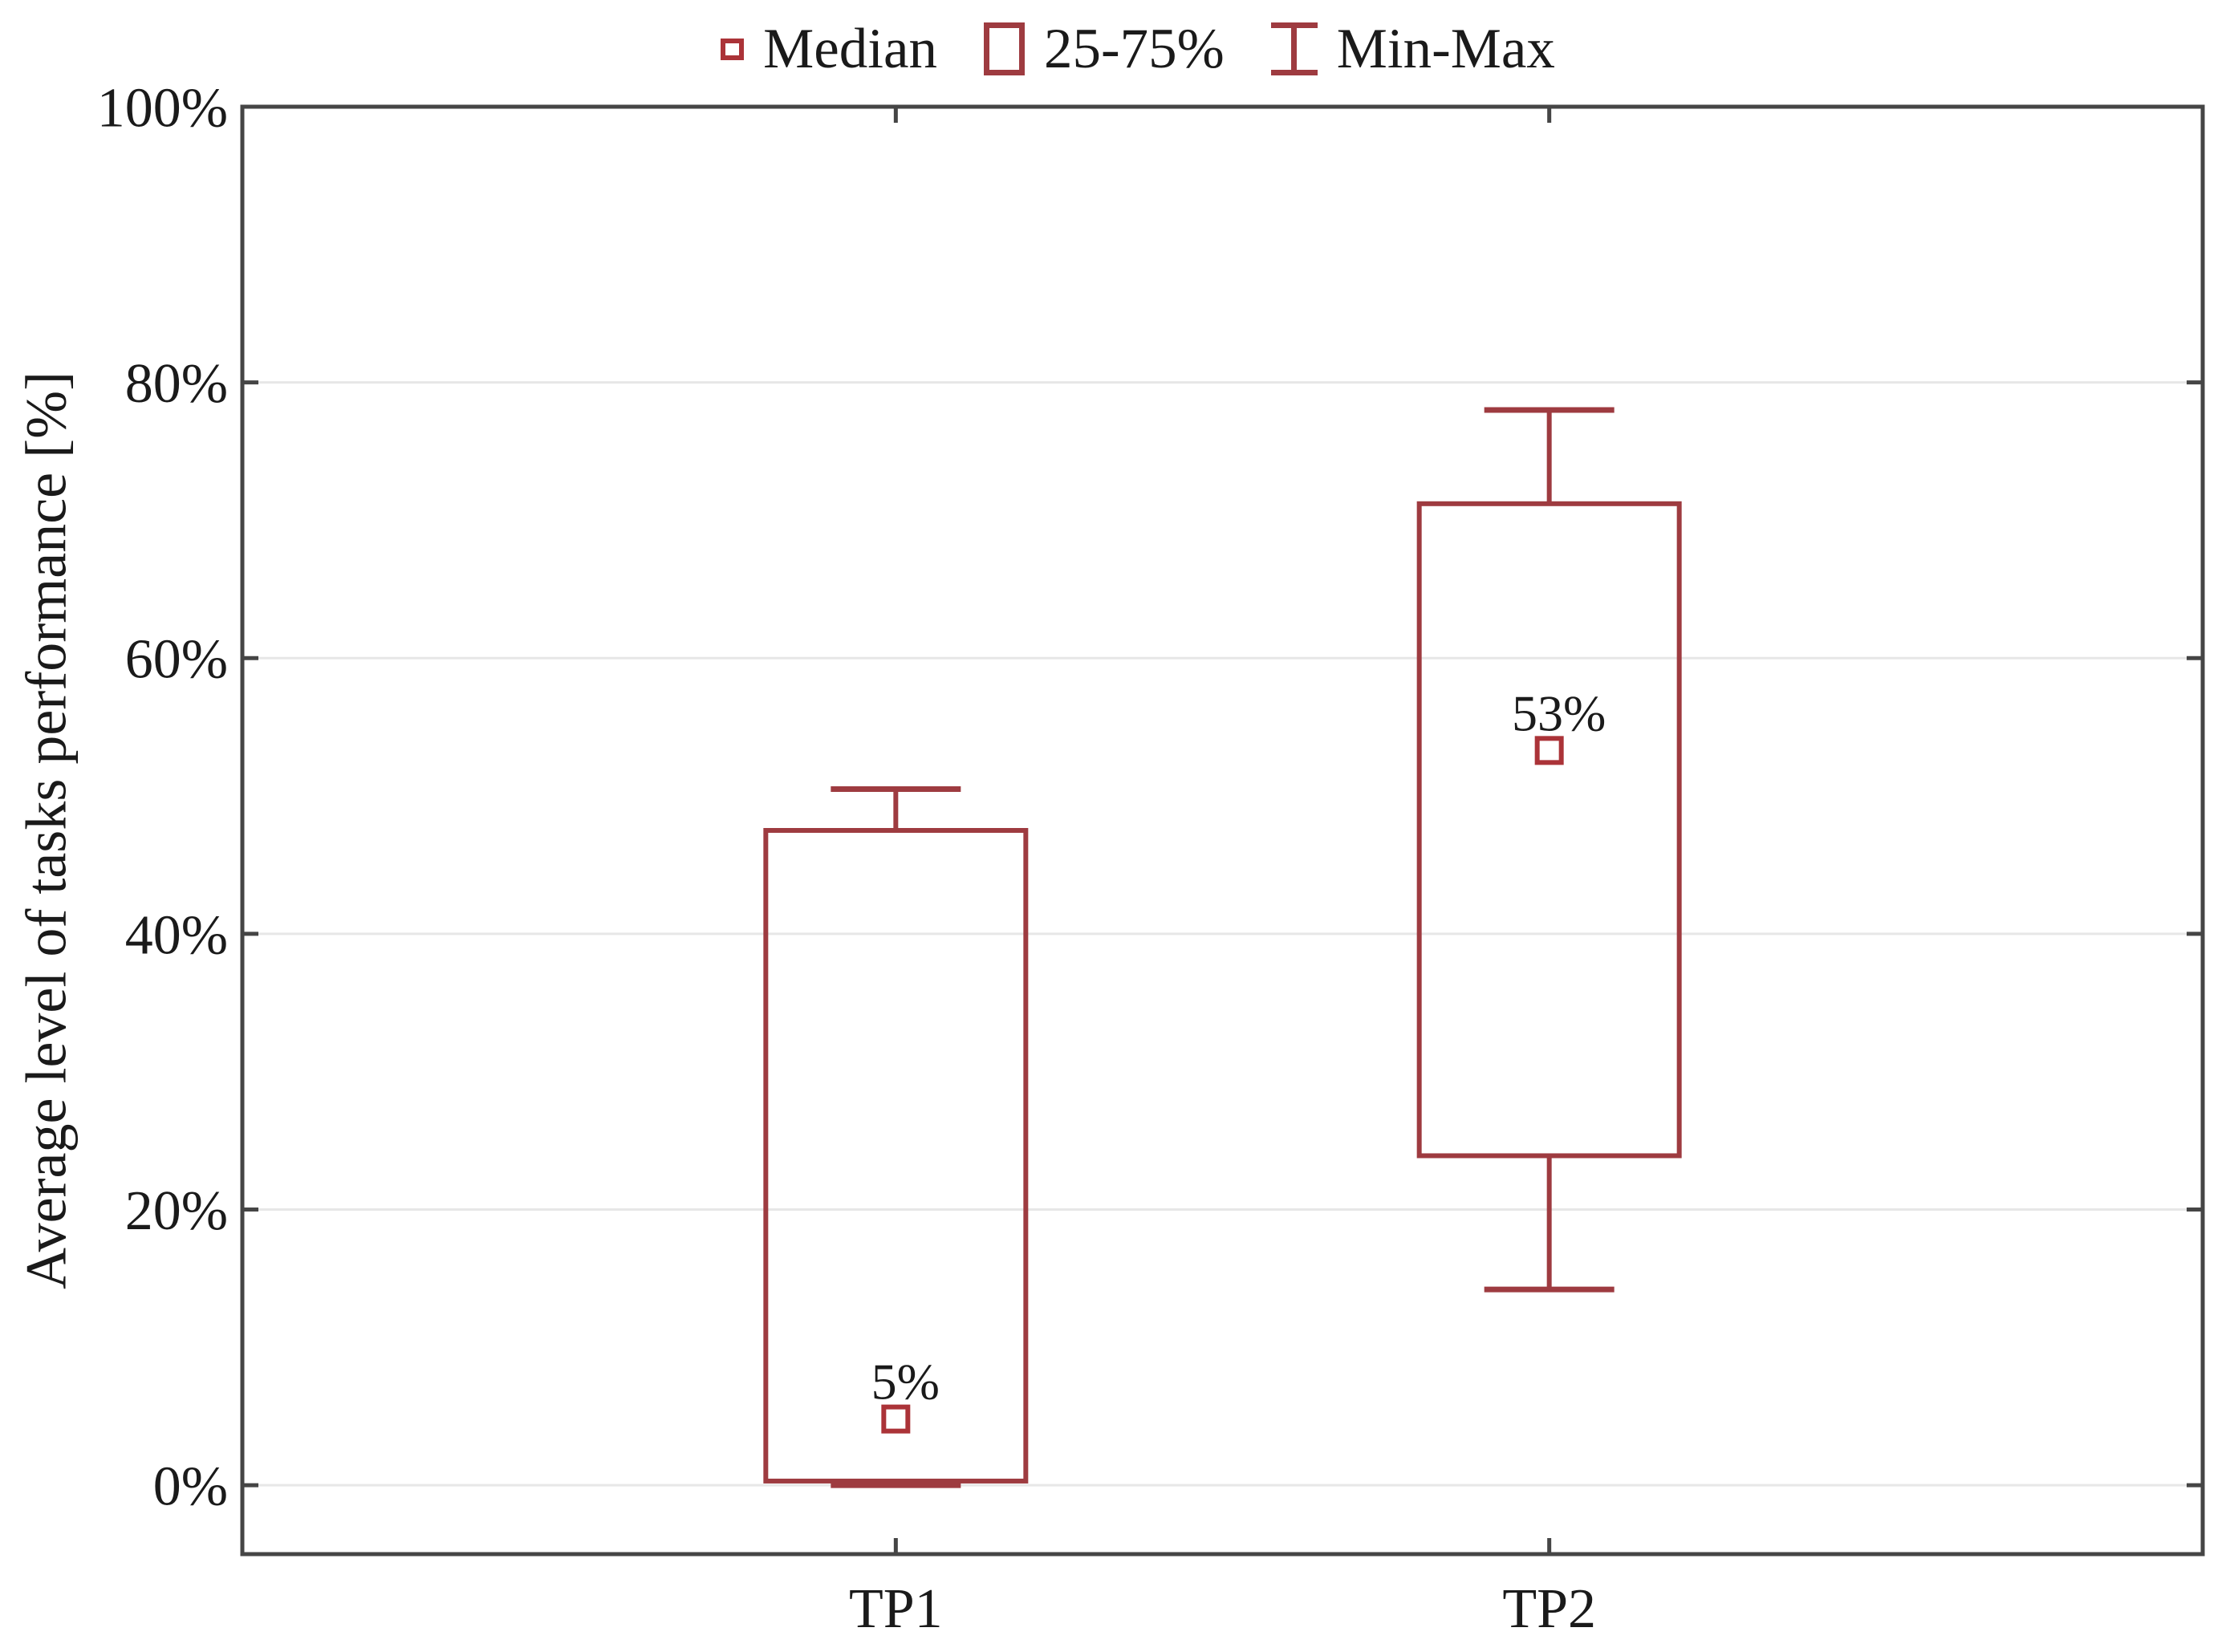 This screenshot has width=2234, height=1652. Describe the element at coordinates (1445, 49) in the screenshot. I see `legend-label-minmax: Min-Max` at that location.